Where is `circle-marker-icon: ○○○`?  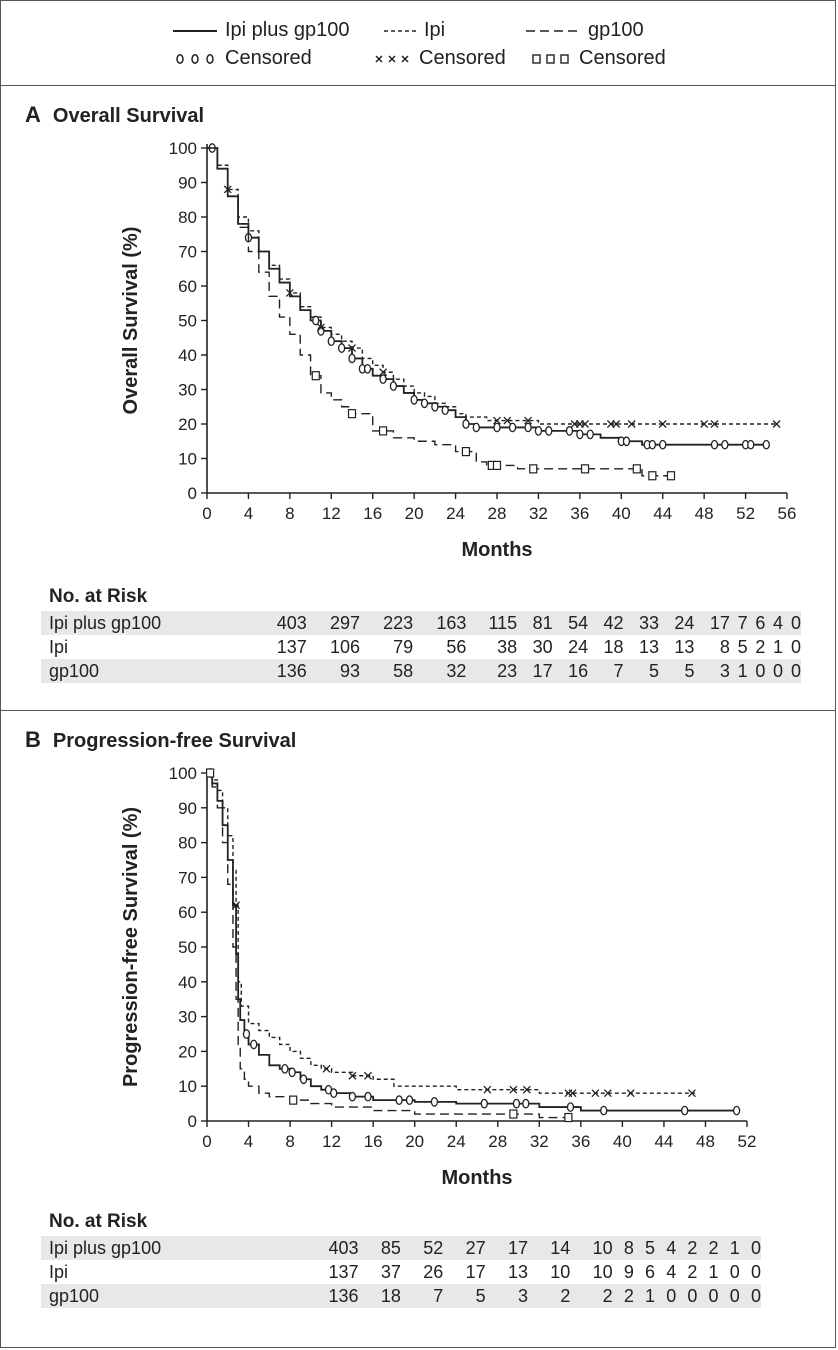 circle-marker-icon: ○○○ is located at coordinates (195, 58).